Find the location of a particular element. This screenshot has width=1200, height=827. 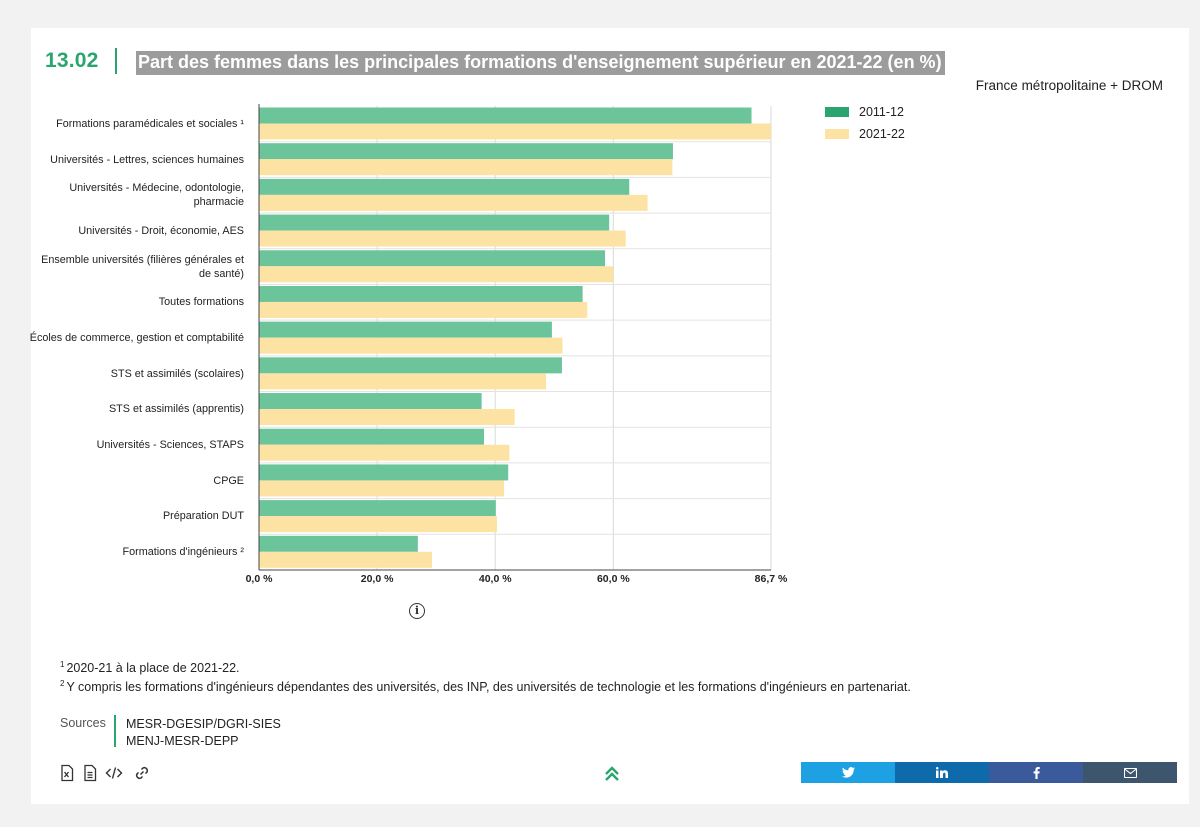

category-label: Universités - Lettres, sciences humaines is located at coordinates (147, 159).